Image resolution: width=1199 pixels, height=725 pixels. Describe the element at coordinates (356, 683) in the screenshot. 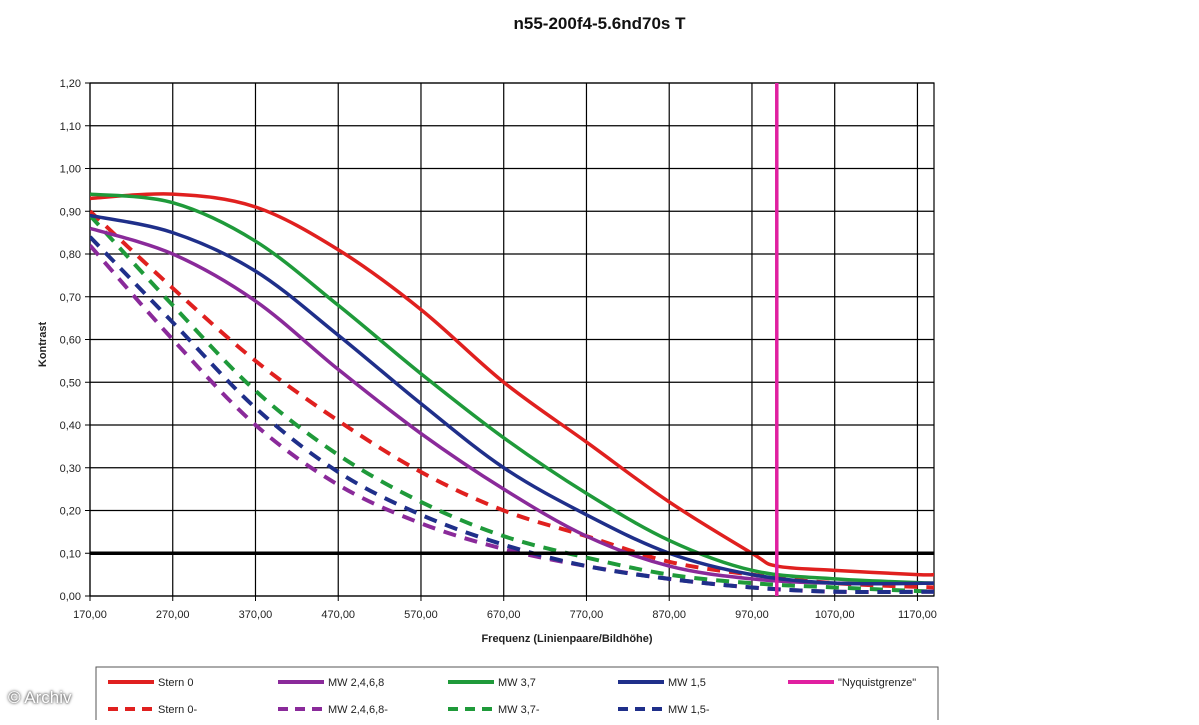

I see `legend-label: MW 2,4,6,8` at that location.